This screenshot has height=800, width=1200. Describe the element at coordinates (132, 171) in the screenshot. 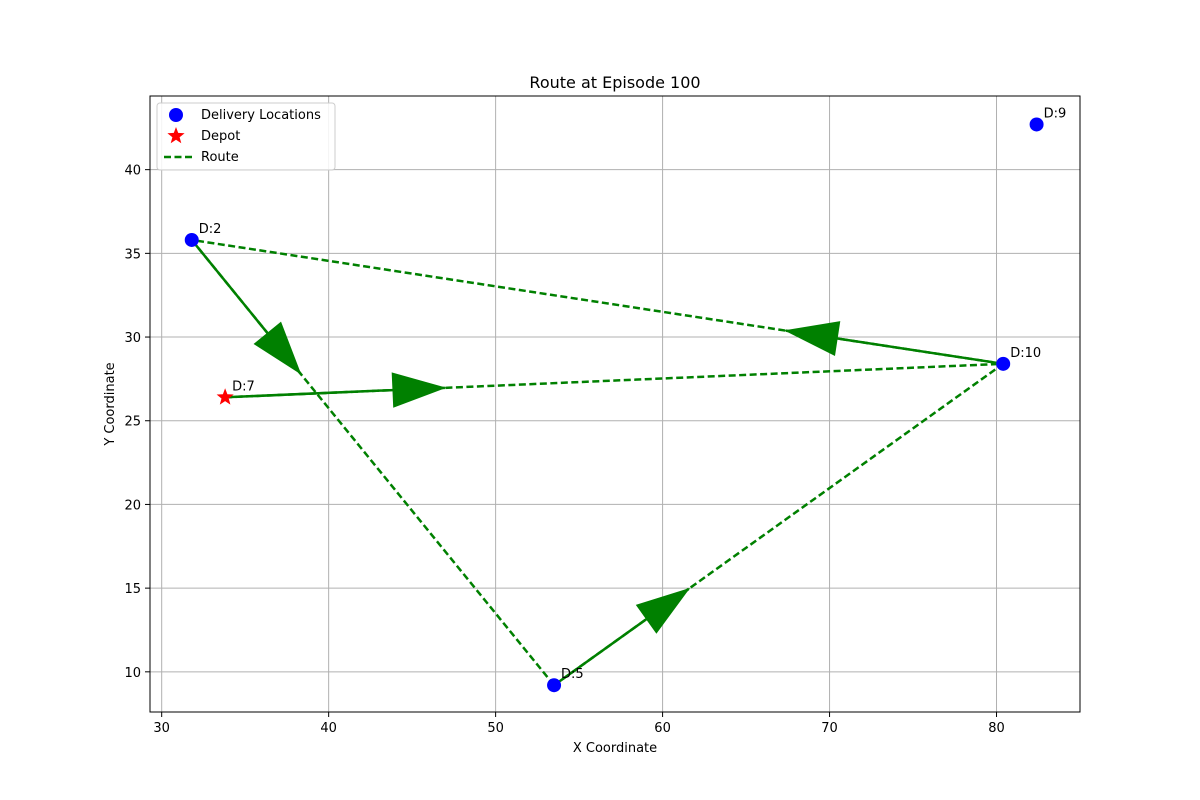

I see `y-tick-label: 40` at that location.